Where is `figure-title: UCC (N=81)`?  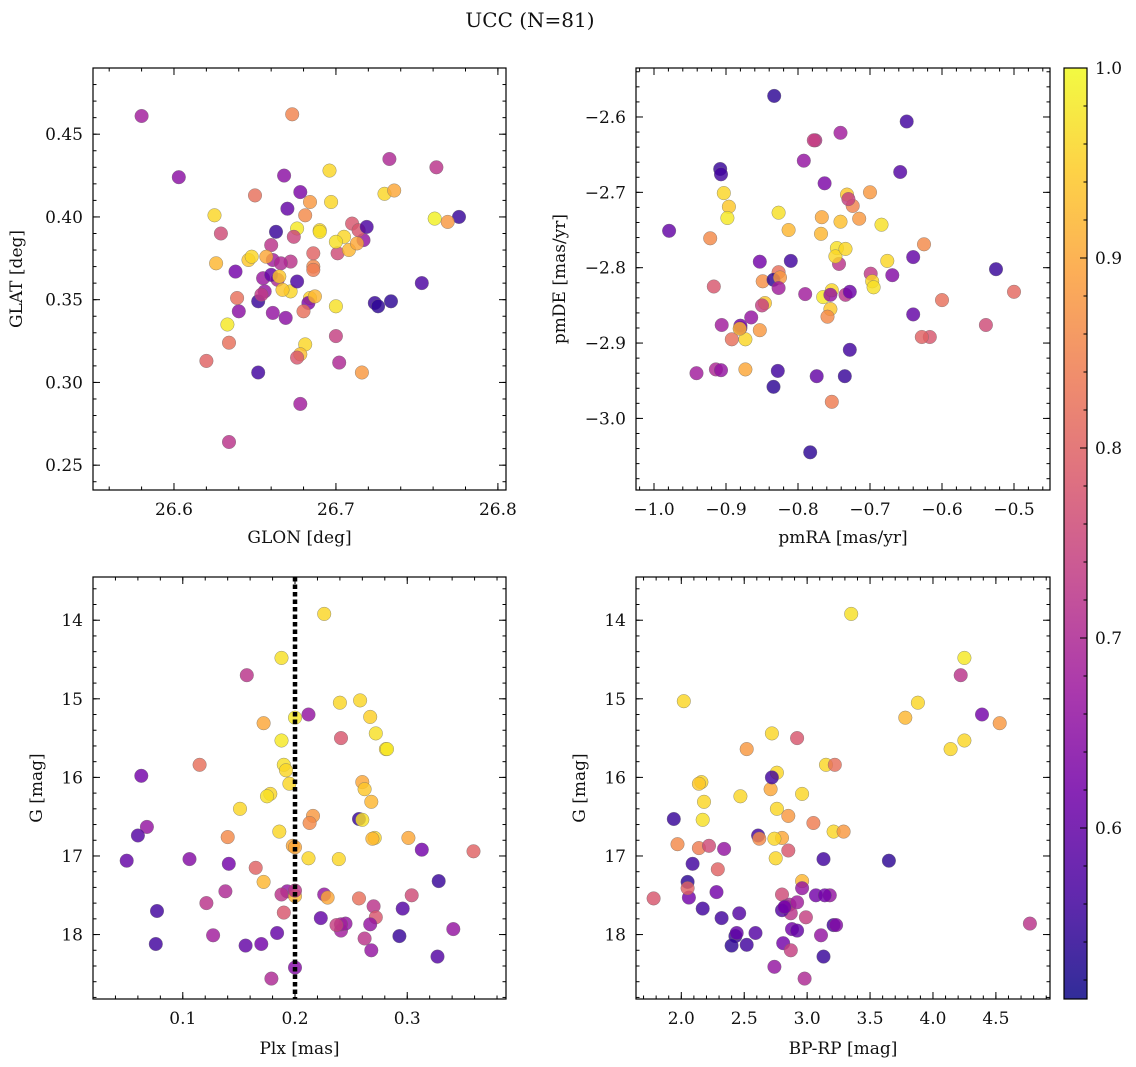
figure-title: UCC (N=81) is located at coordinates (529, 20).